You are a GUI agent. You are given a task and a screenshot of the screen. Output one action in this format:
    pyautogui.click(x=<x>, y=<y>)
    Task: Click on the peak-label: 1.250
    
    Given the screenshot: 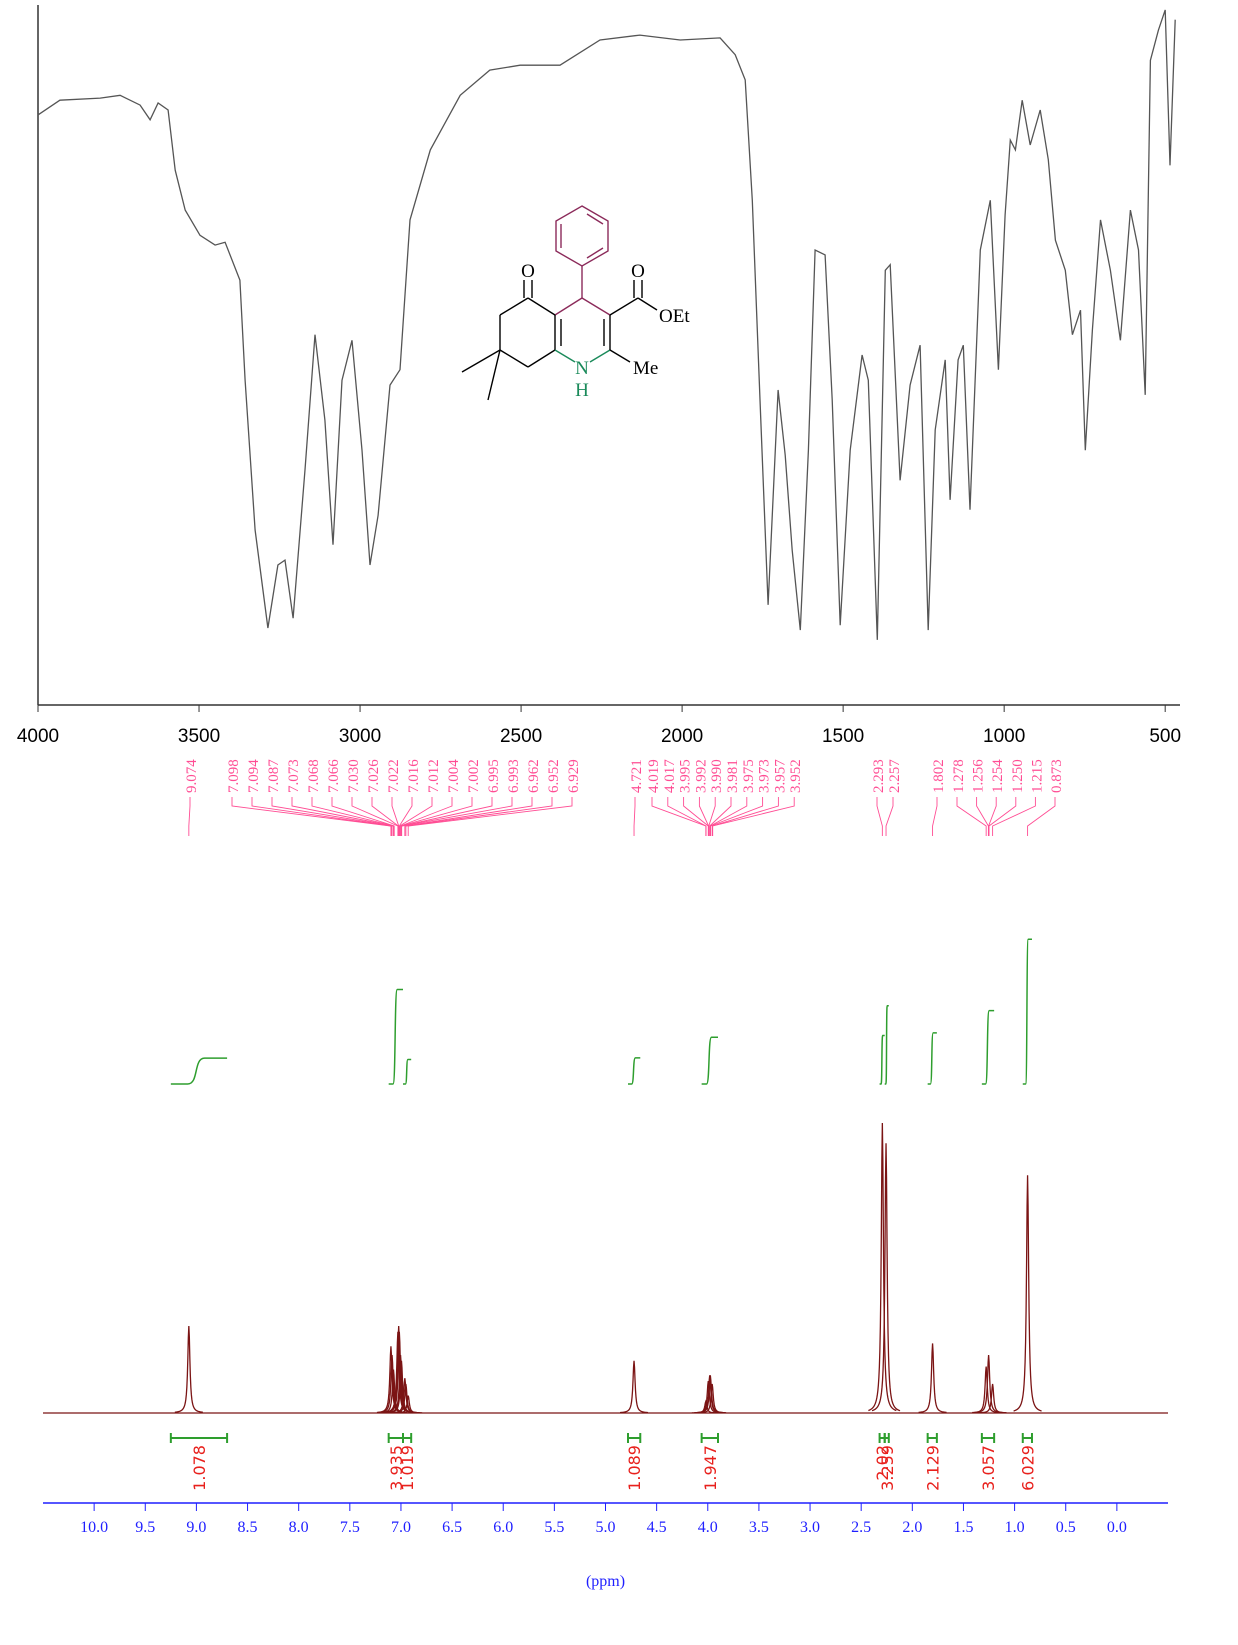 What is the action you would take?
    pyautogui.click(x=1018, y=776)
    